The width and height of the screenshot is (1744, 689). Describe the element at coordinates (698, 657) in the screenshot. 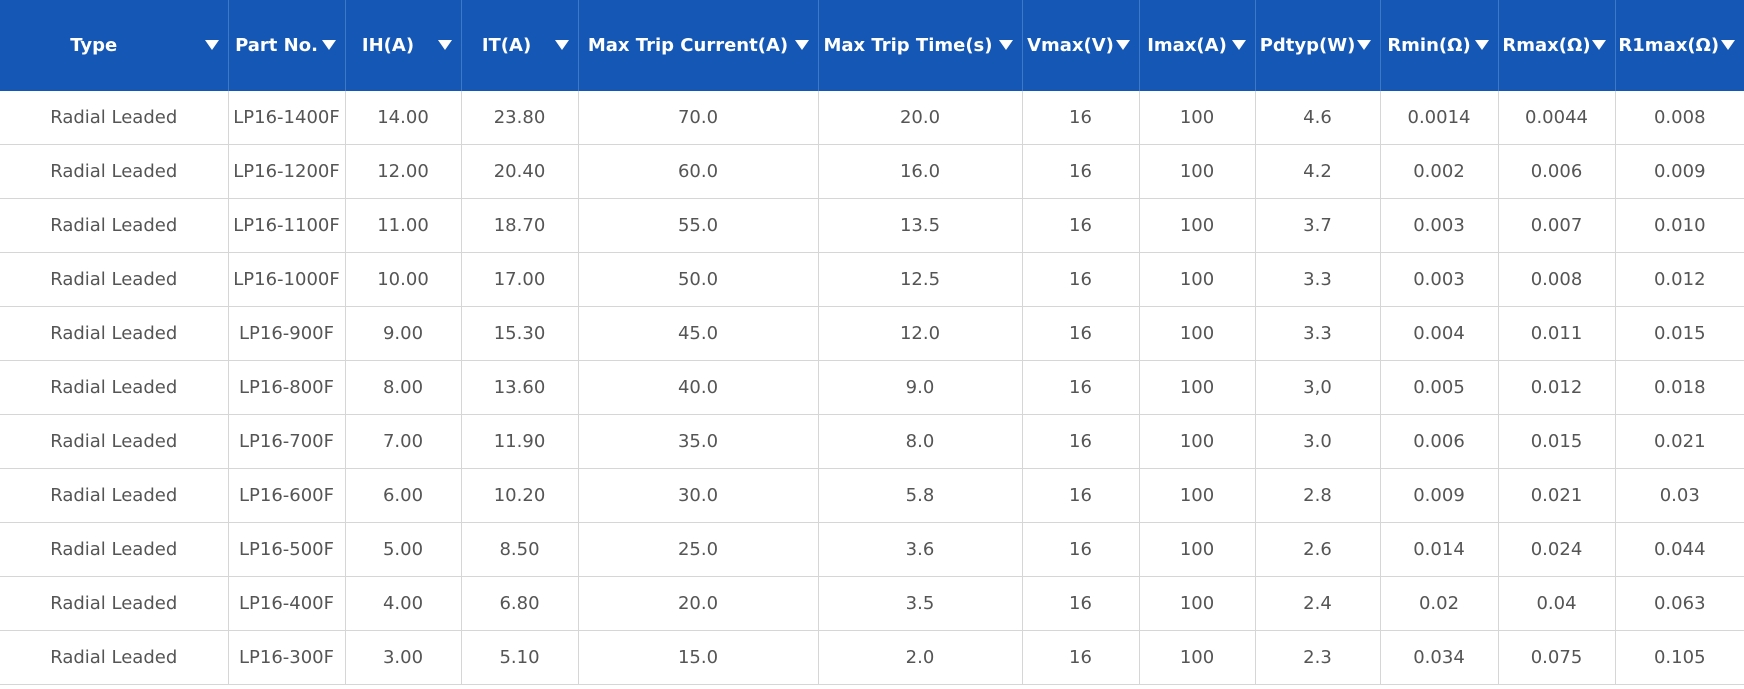

I see `table-cell: 15.0` at that location.